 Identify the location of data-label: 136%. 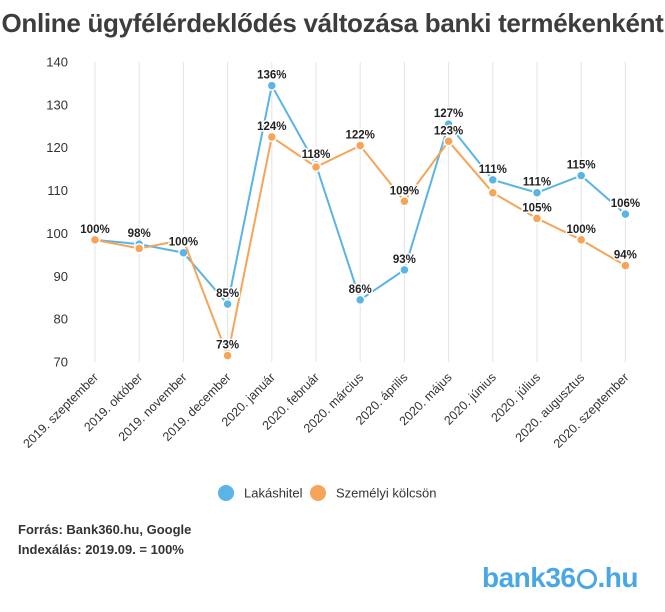
(271, 76).